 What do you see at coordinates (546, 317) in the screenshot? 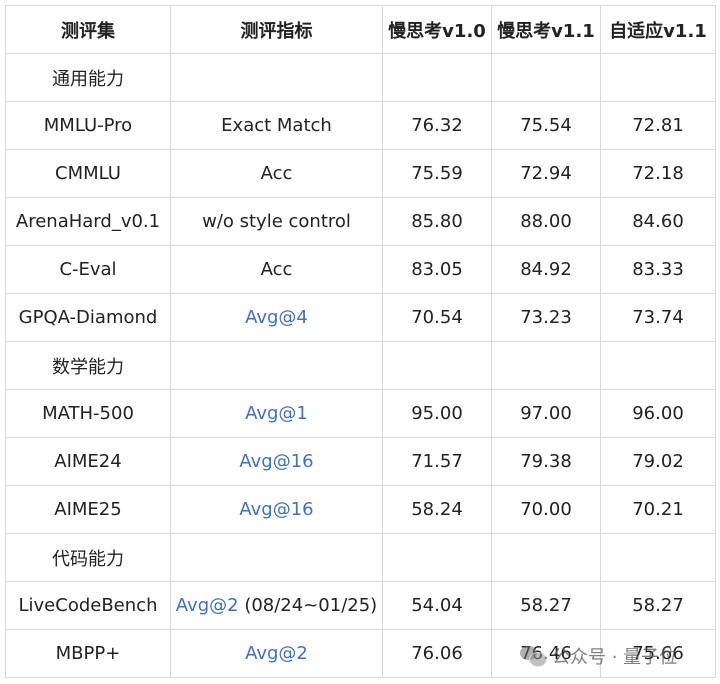
I see `slow-v11-value: 73.23` at bounding box center [546, 317].